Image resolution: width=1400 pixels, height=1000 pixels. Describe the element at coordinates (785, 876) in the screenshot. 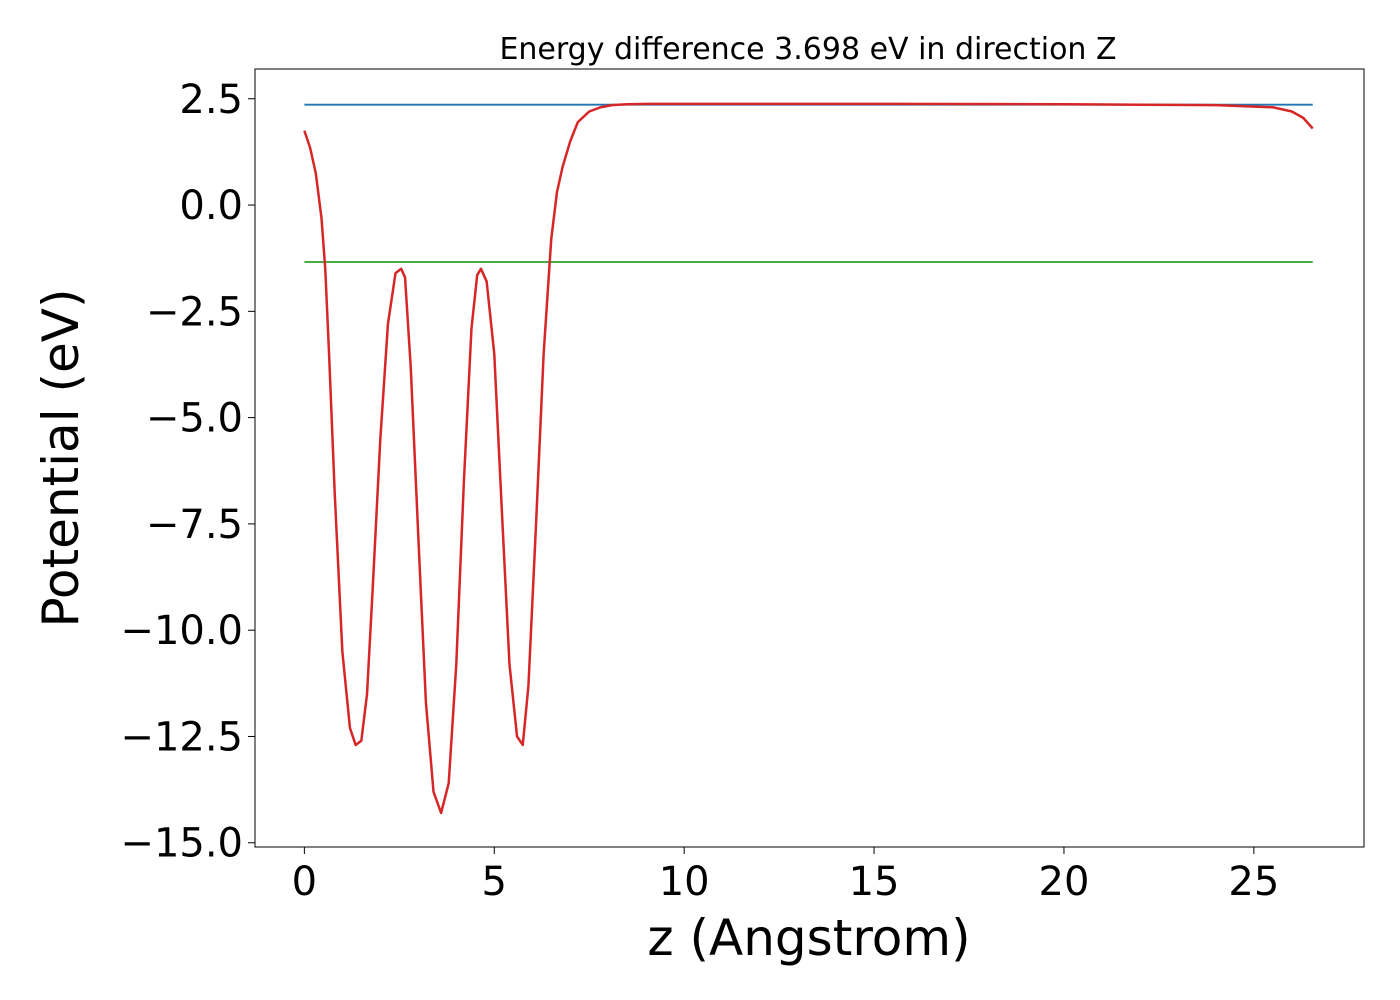

I see `x-axis-ticks: 0 5 10 15 20 25` at that location.